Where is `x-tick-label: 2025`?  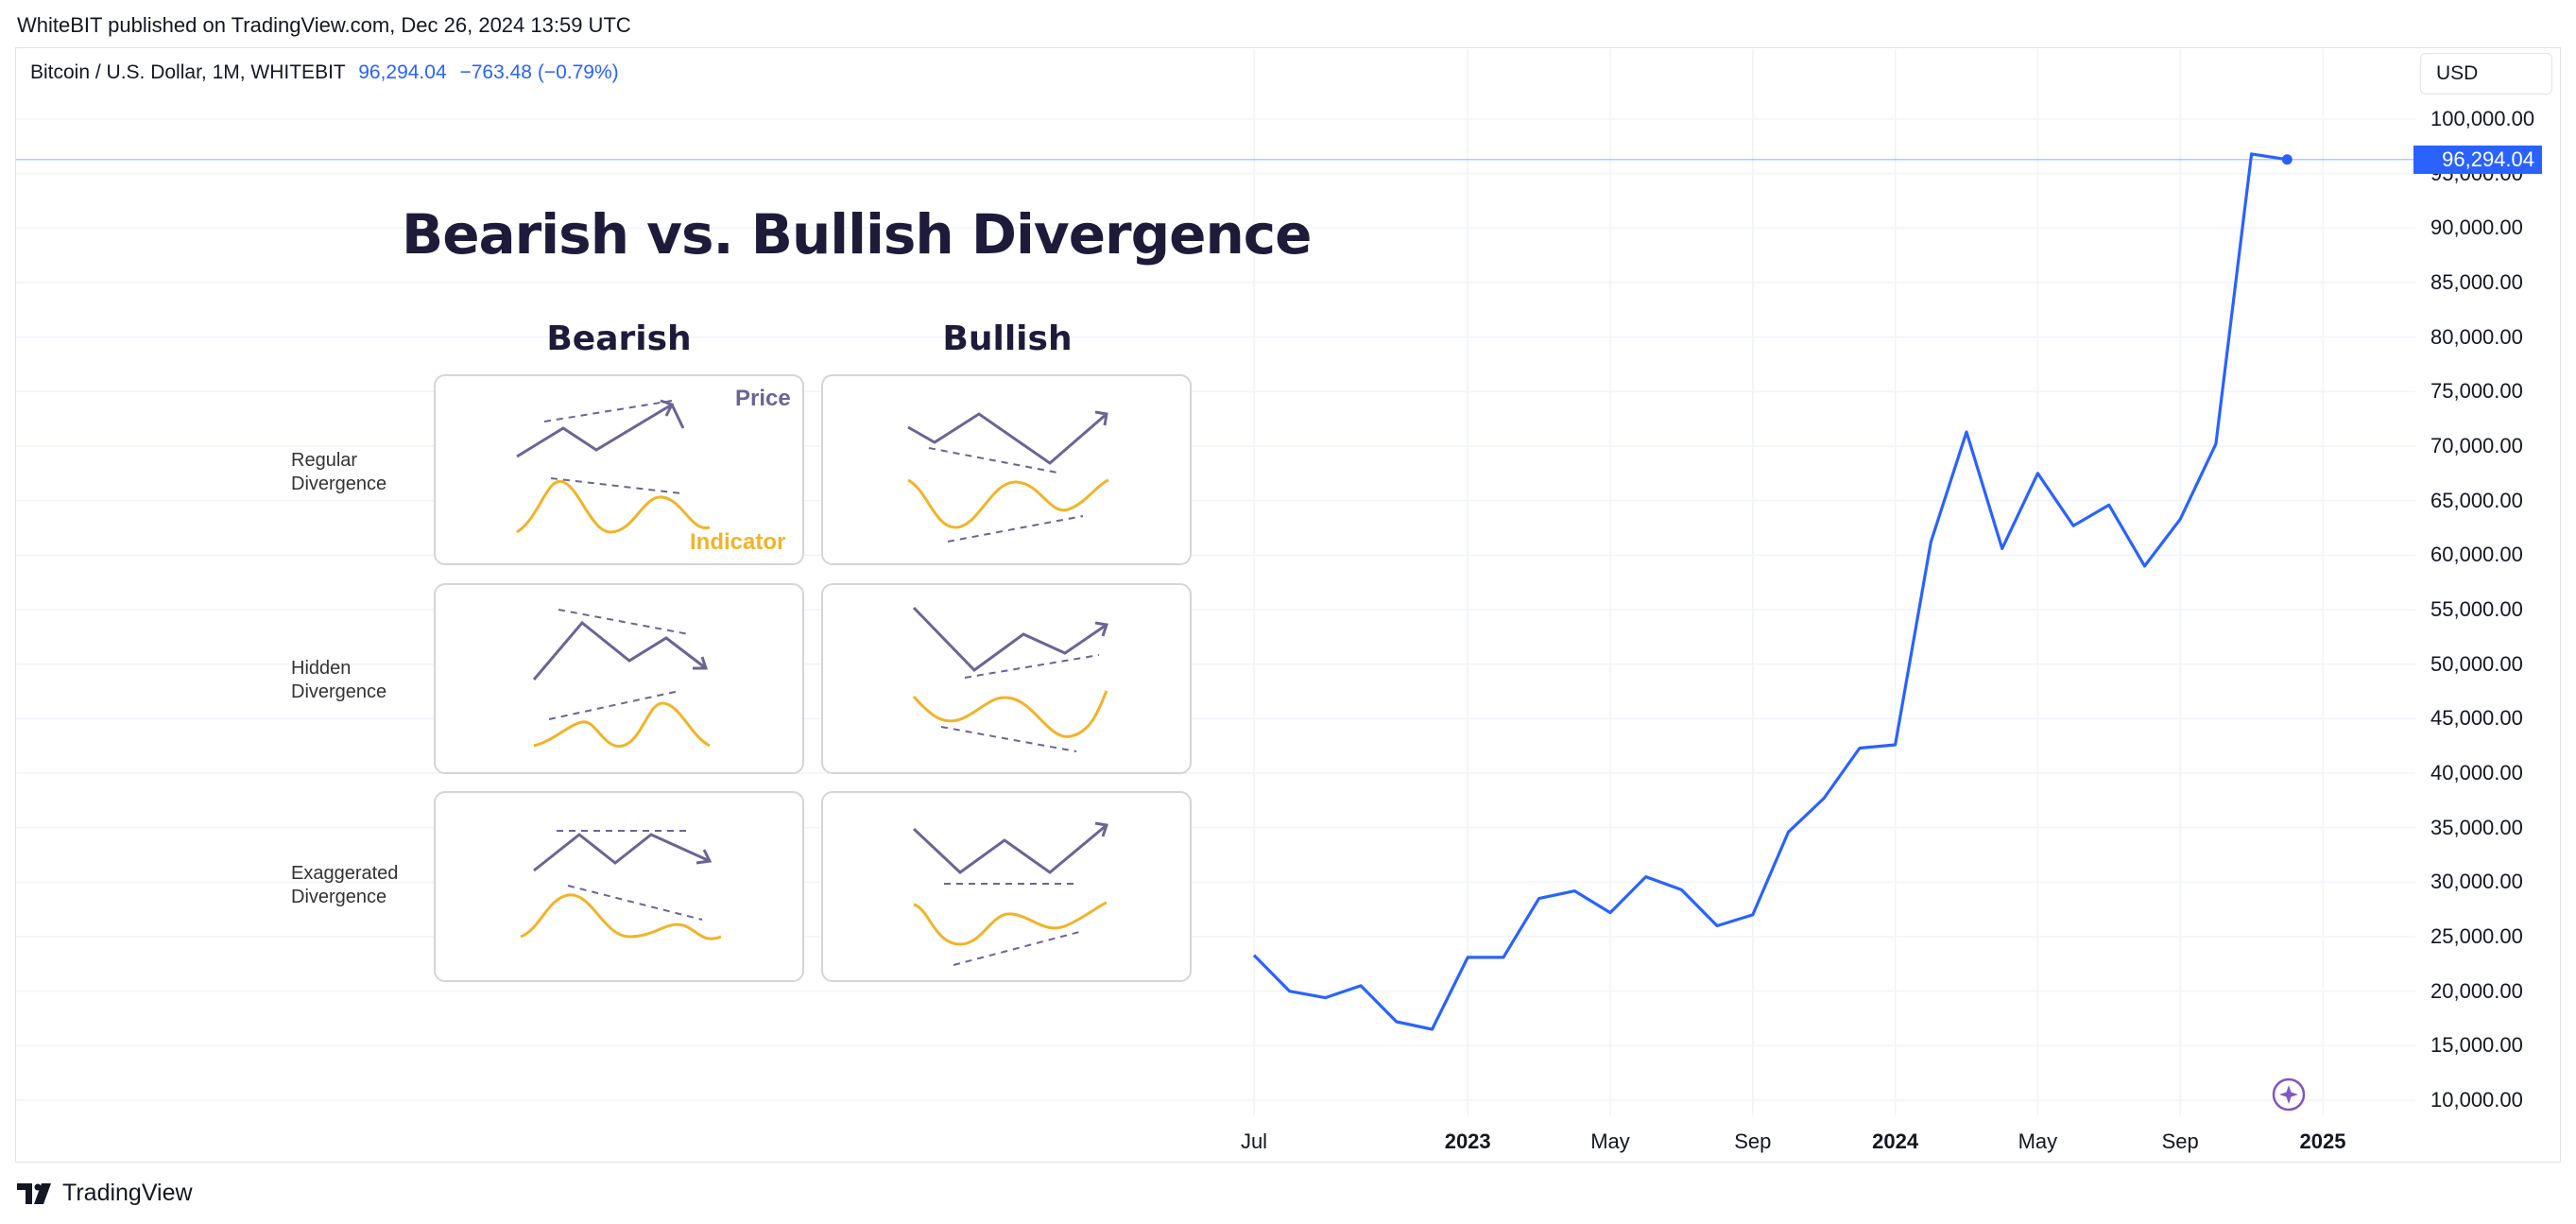 x-tick-label: 2025 is located at coordinates (2322, 1141).